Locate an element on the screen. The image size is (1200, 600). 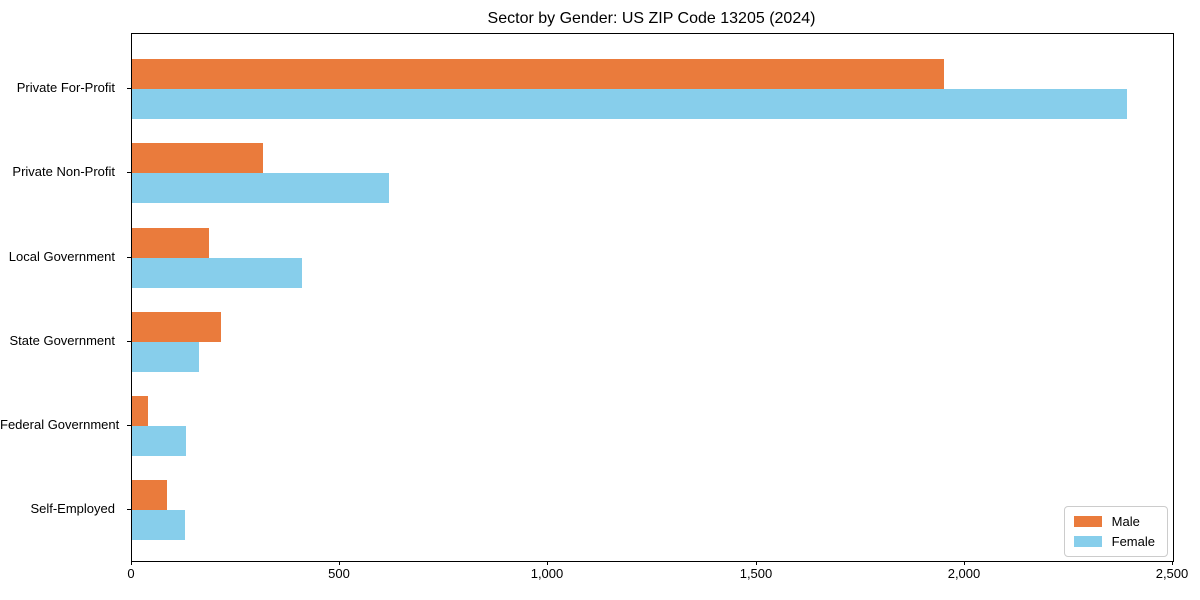
y-tick-local-government is located at coordinates (129, 257).